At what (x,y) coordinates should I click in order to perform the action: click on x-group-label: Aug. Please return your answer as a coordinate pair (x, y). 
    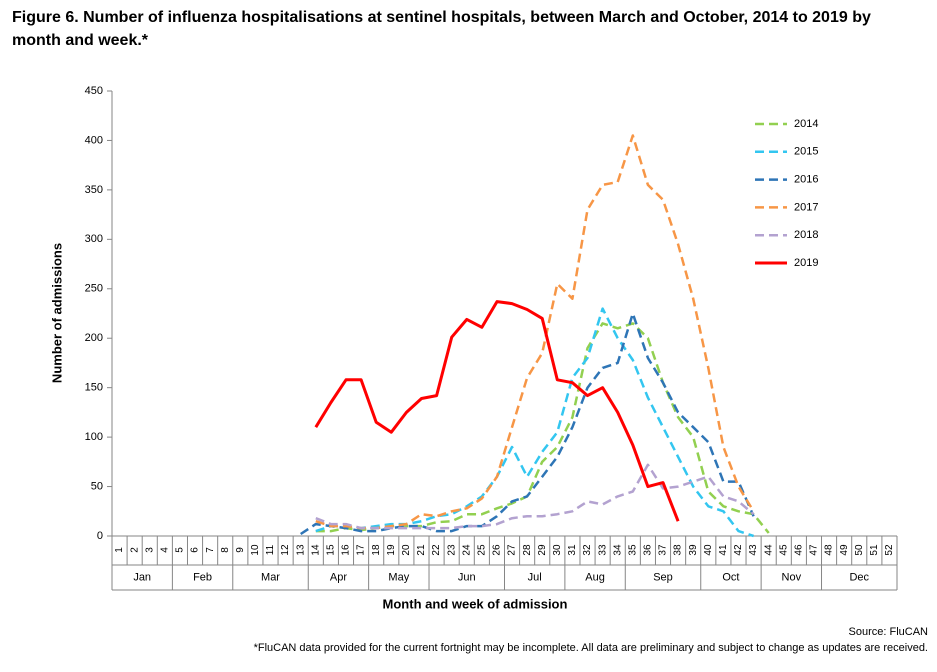
    Looking at the image, I should click on (595, 577).